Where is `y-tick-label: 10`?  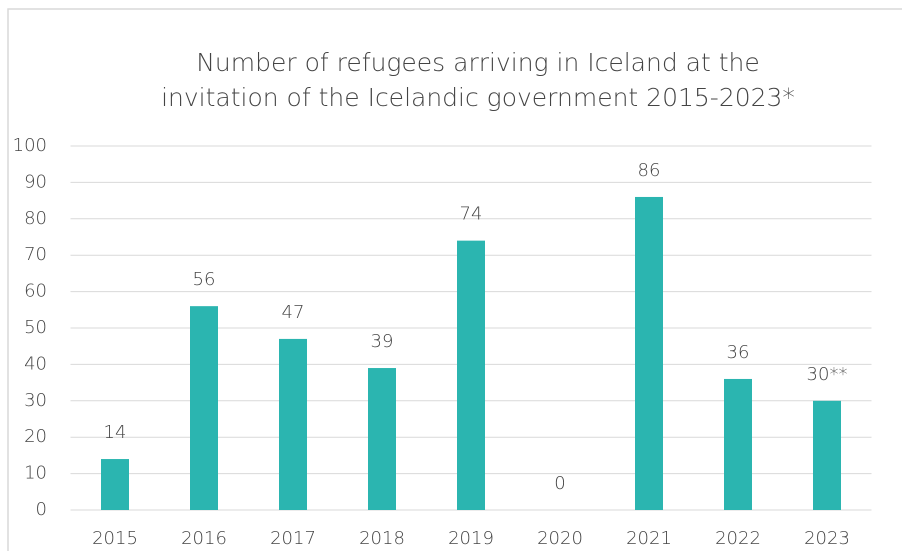 y-tick-label: 10 is located at coordinates (35, 473).